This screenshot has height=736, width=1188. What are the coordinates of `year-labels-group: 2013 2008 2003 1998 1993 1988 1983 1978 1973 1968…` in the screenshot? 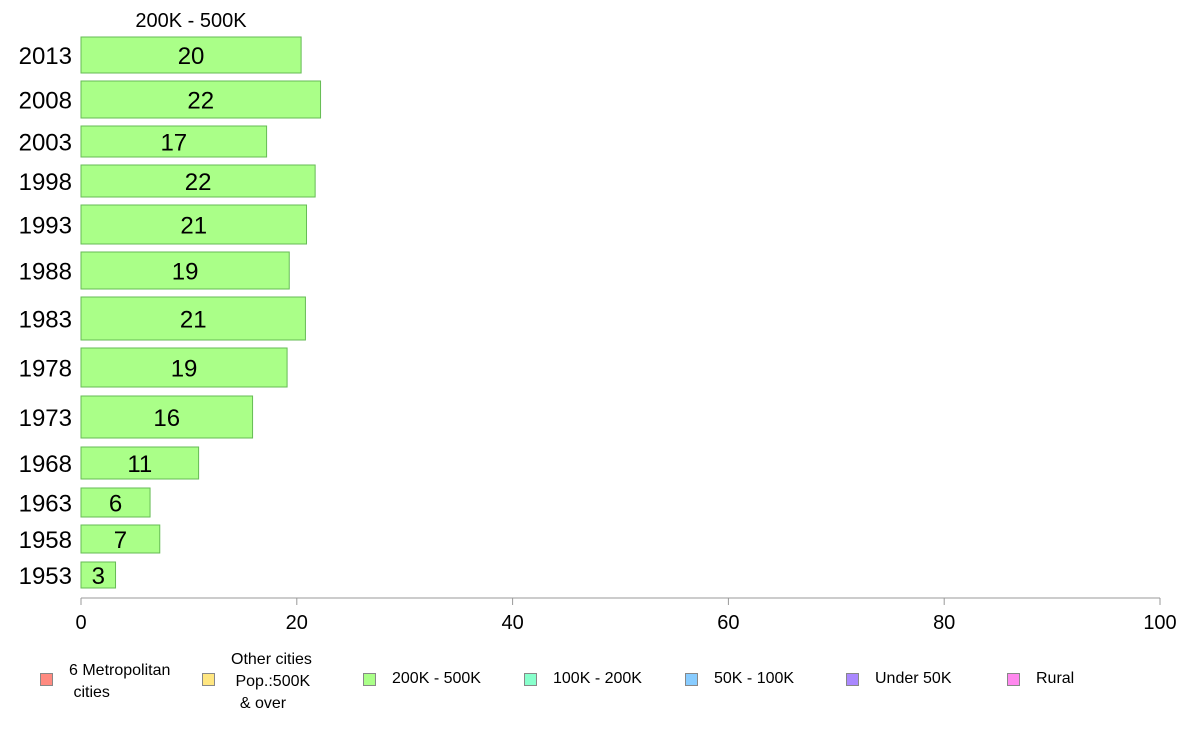 It's located at (45, 316).